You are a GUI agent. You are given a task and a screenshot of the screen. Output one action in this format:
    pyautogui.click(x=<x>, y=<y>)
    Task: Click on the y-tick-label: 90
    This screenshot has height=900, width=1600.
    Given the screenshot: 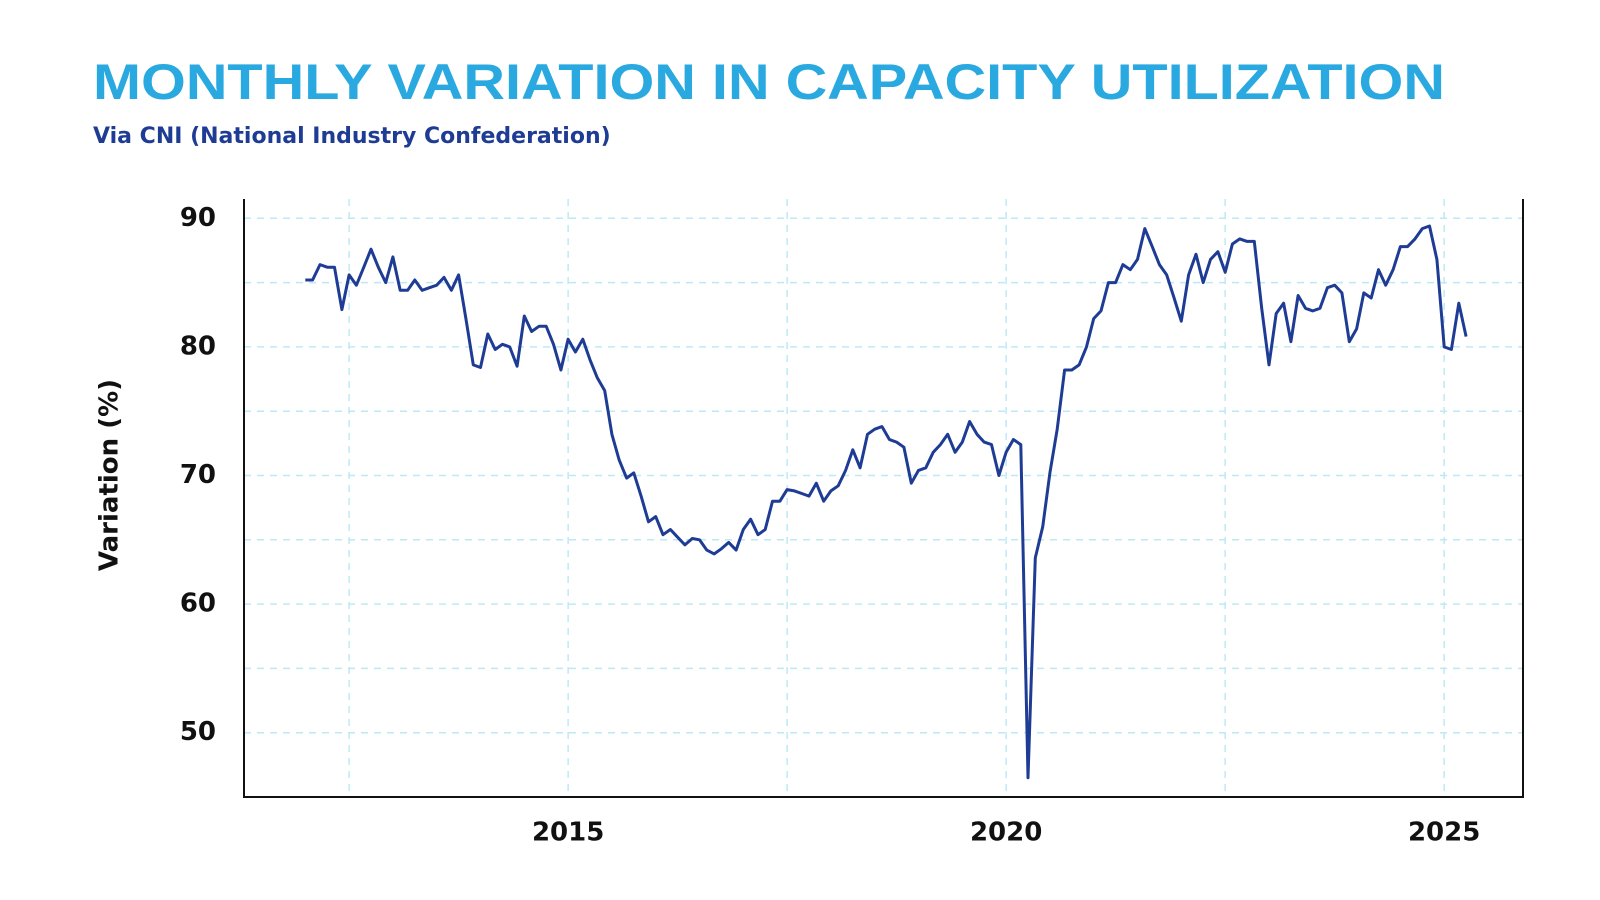 What is the action you would take?
    pyautogui.click(x=198, y=218)
    